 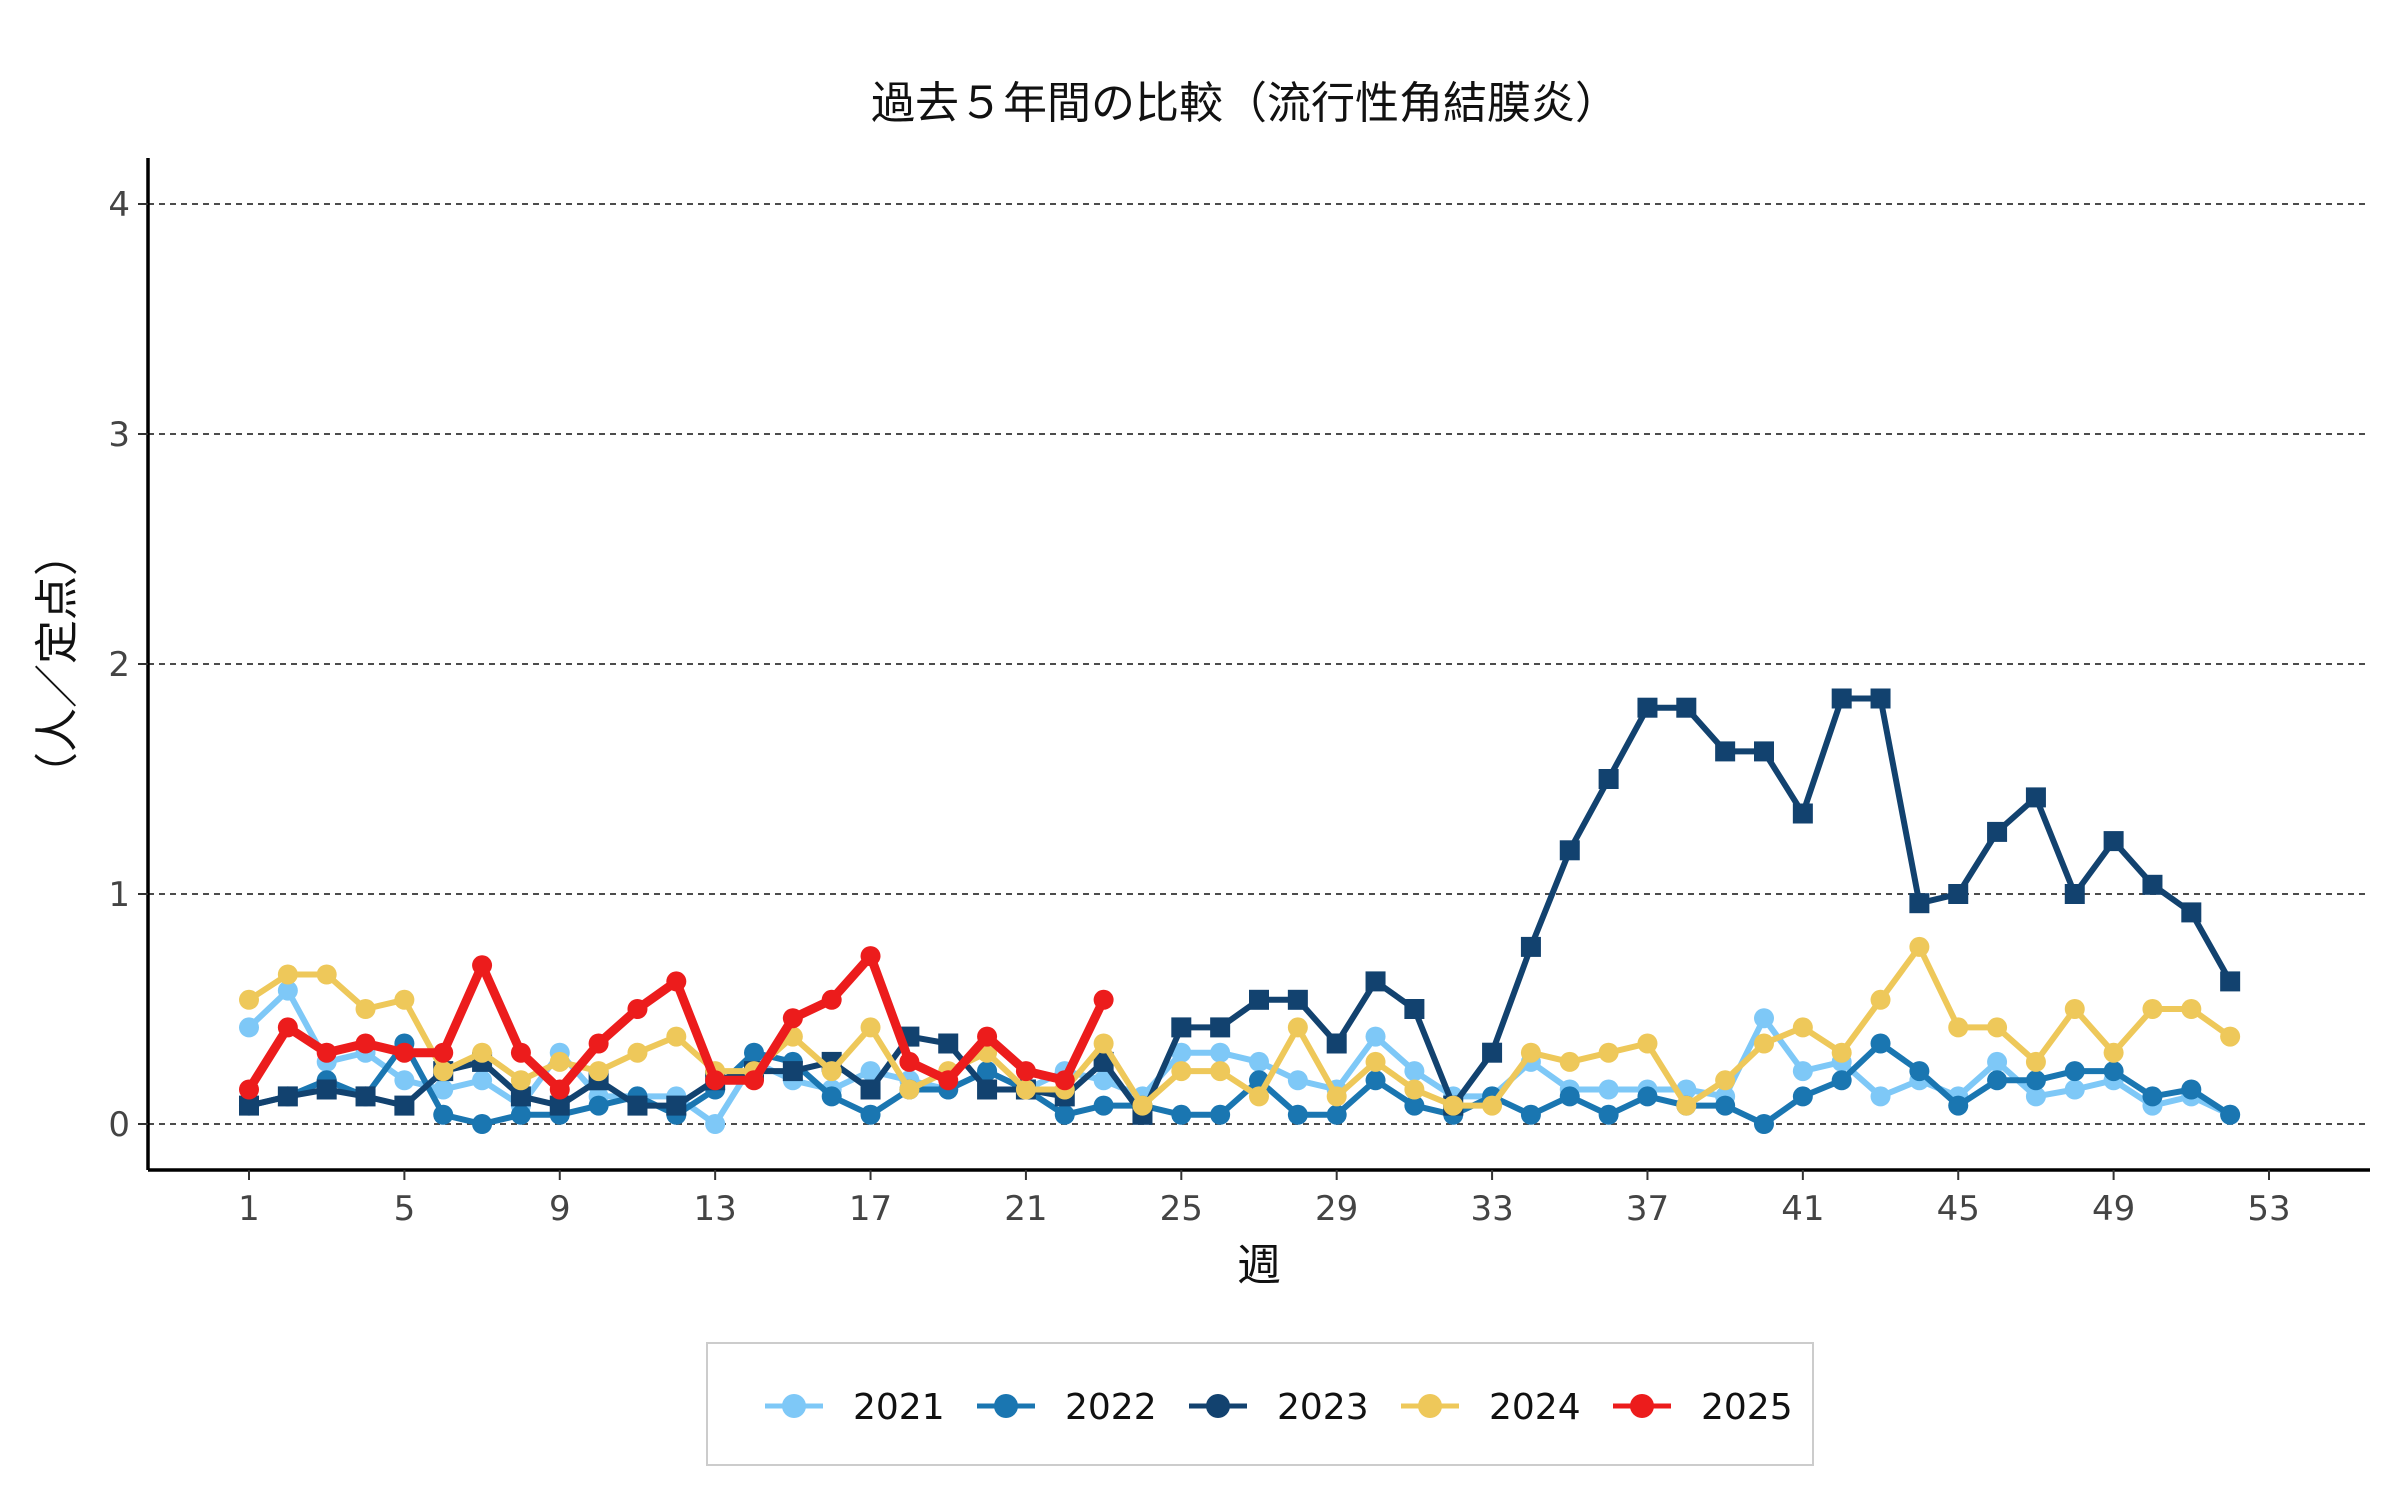 What do you see at coordinates (715, 1080) in the screenshot?
I see `point-2025-w13` at bounding box center [715, 1080].